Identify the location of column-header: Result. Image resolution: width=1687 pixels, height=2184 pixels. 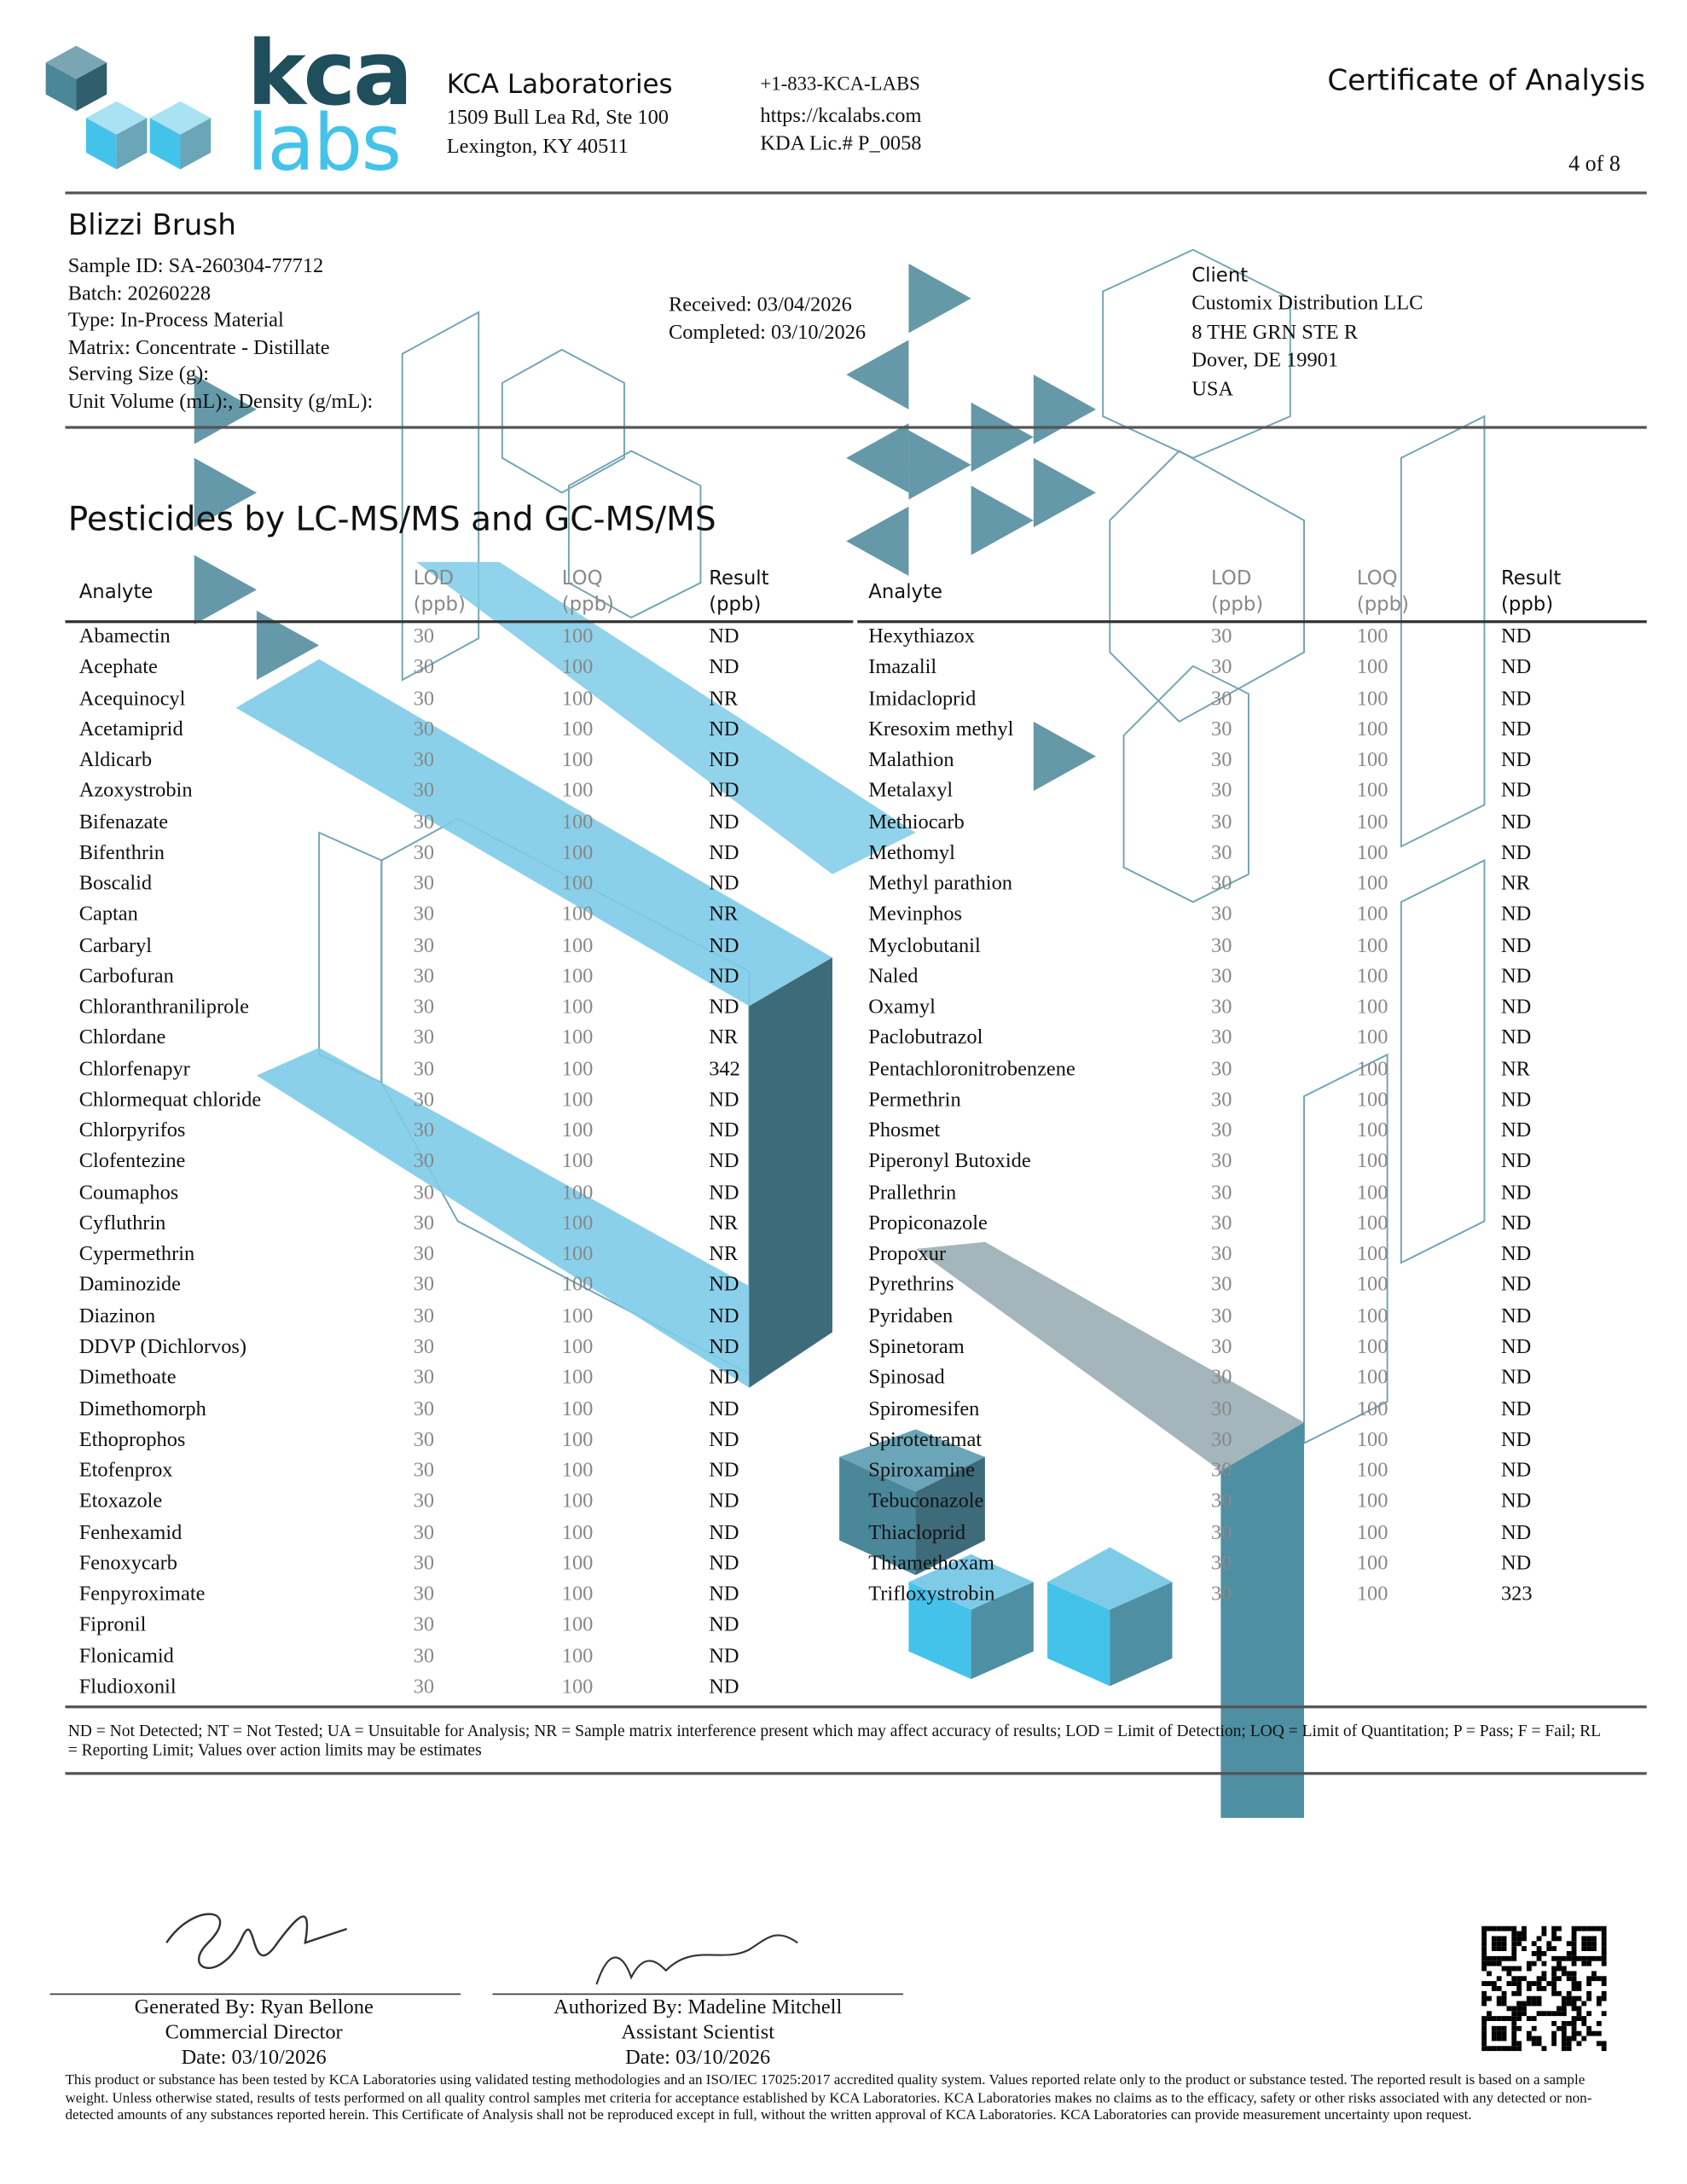
(1531, 578).